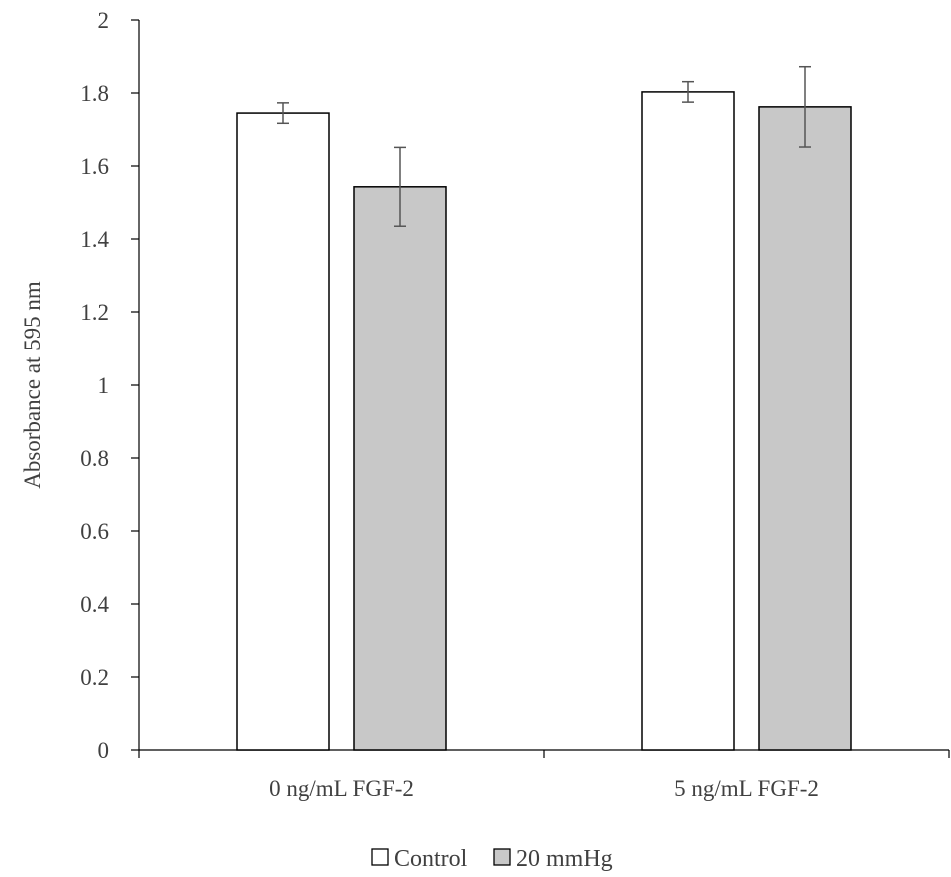  I want to click on legend-label: Control, so click(431, 859).